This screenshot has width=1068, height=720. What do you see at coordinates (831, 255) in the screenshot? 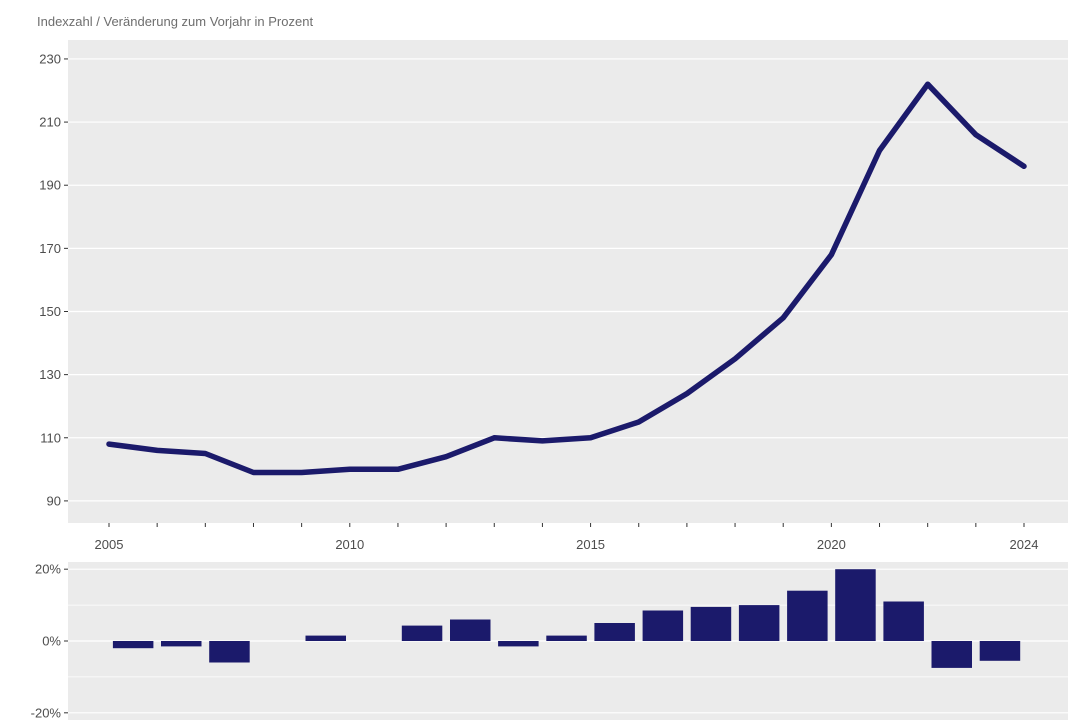
I see `index-point-2020` at bounding box center [831, 255].